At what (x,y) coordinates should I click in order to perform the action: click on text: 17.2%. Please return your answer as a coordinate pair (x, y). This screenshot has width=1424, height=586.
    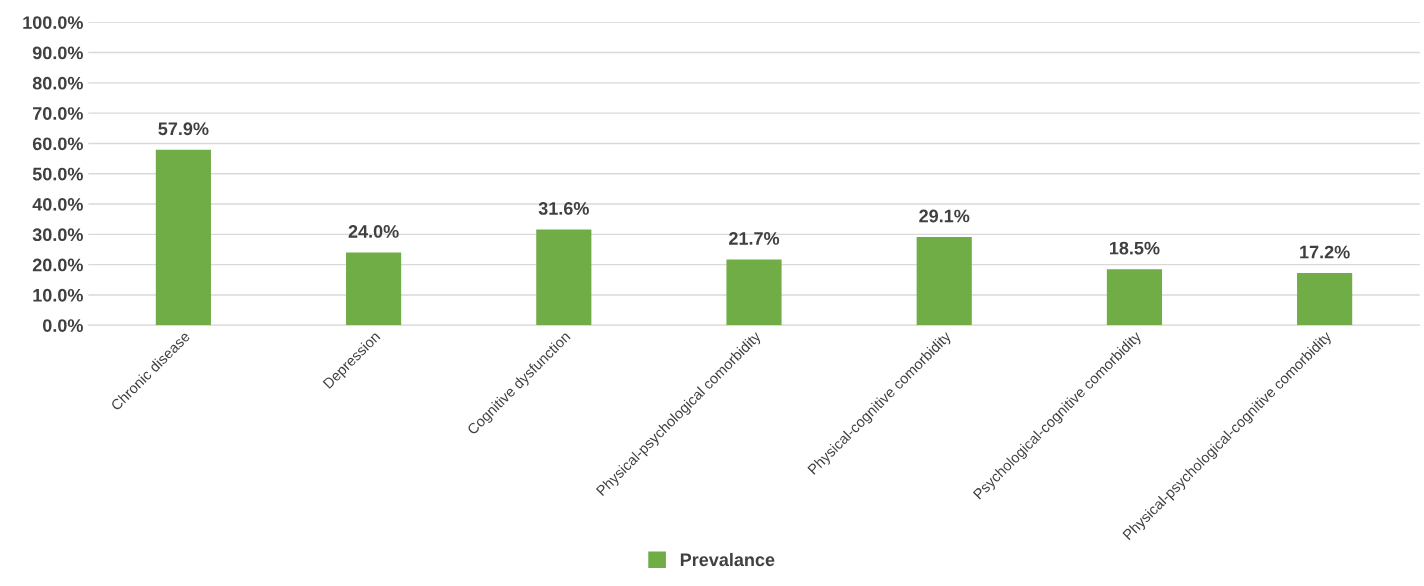
    Looking at the image, I should click on (1325, 252).